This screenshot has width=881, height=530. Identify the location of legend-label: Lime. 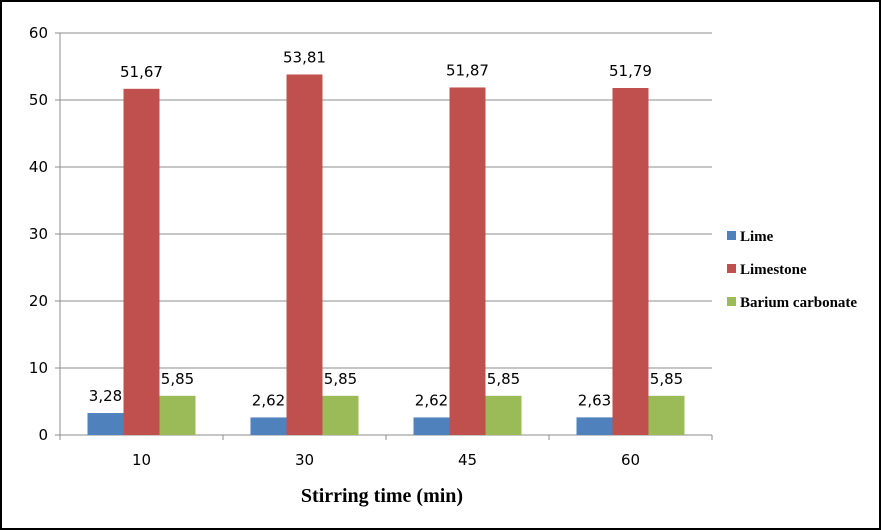
(757, 237).